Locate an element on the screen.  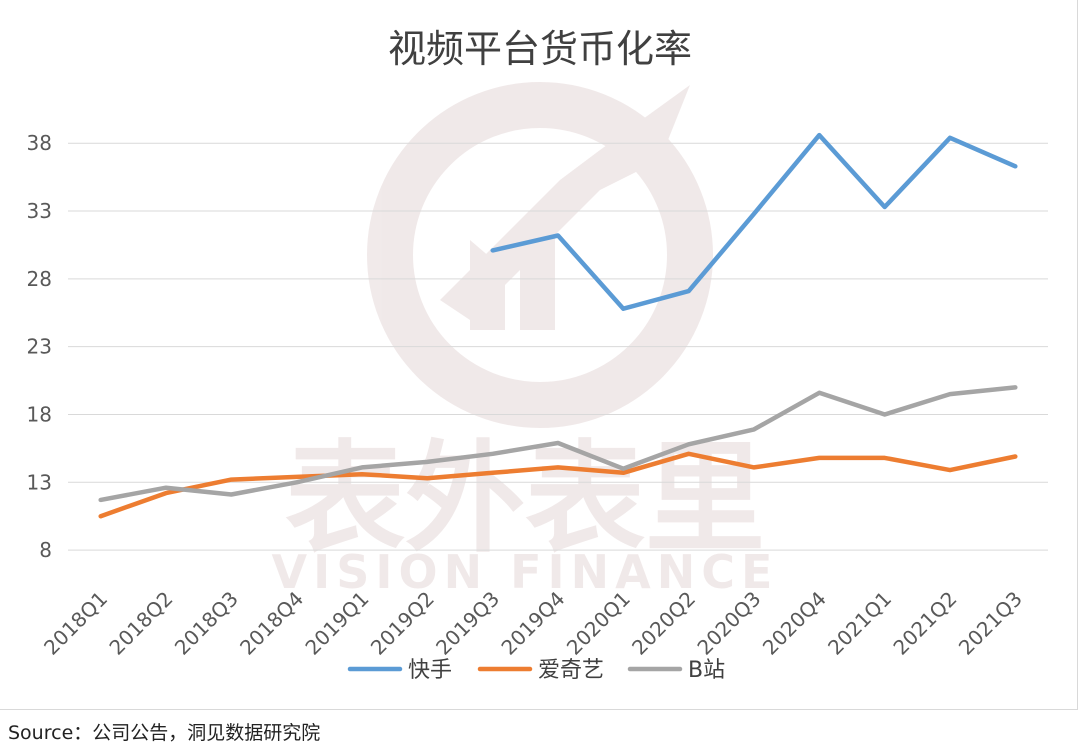
y-tick-label: 33 is located at coordinates (39, 211).